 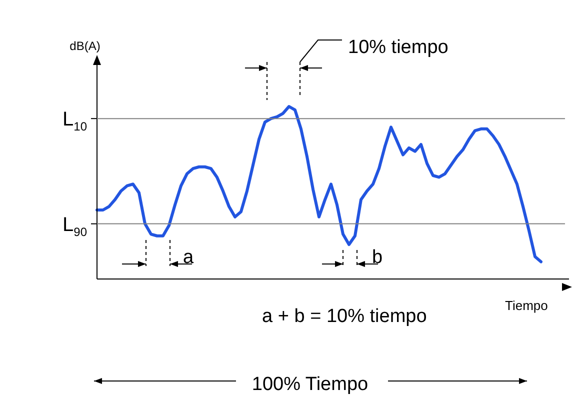 What do you see at coordinates (377, 257) in the screenshot?
I see `annotation: b` at bounding box center [377, 257].